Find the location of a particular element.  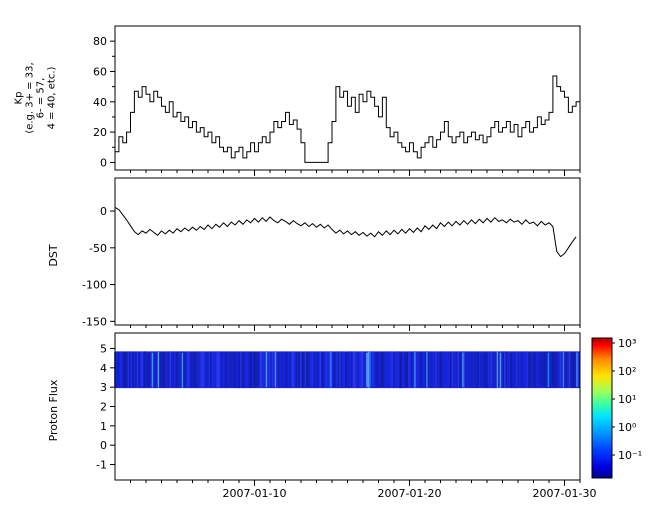

svg-text: 1 is located at coordinates (103, 426).